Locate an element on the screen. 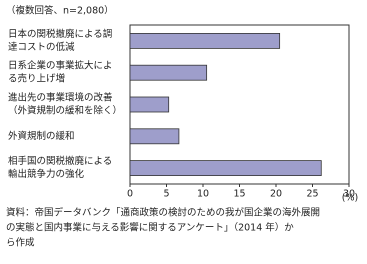  category-label: 相手国の関税撤廃による is located at coordinates (60, 161).